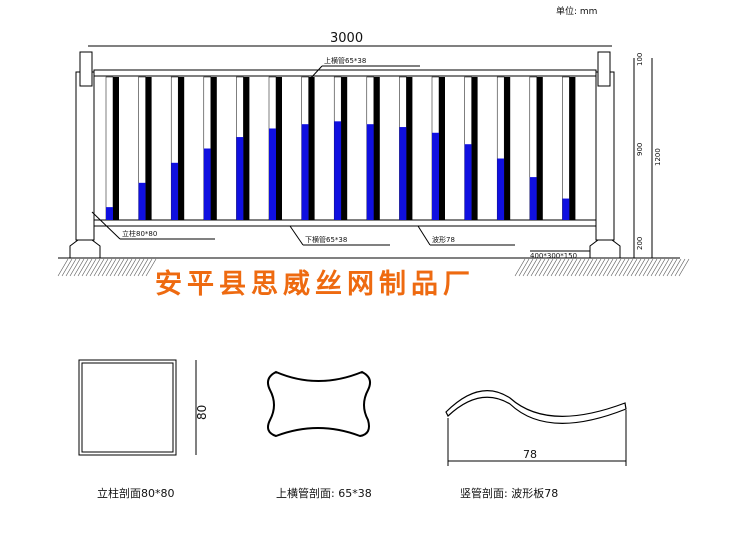  I want to click on dim-bottom: 200, so click(640, 243).